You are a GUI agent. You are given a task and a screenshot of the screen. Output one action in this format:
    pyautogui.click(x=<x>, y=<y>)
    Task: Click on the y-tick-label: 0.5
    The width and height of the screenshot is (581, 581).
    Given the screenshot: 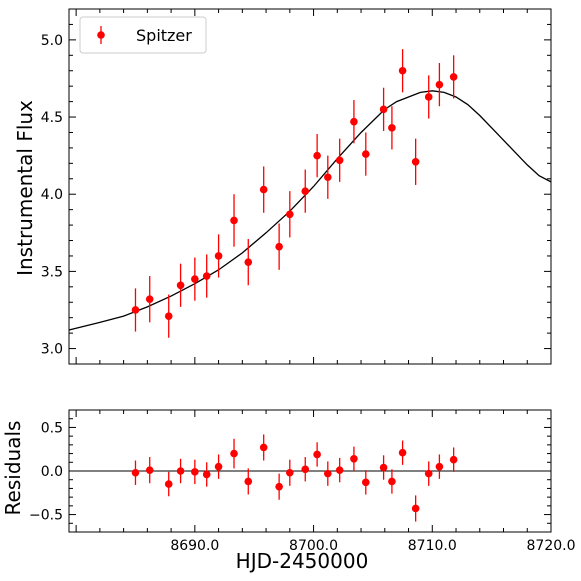 What is the action you would take?
    pyautogui.click(x=52, y=428)
    